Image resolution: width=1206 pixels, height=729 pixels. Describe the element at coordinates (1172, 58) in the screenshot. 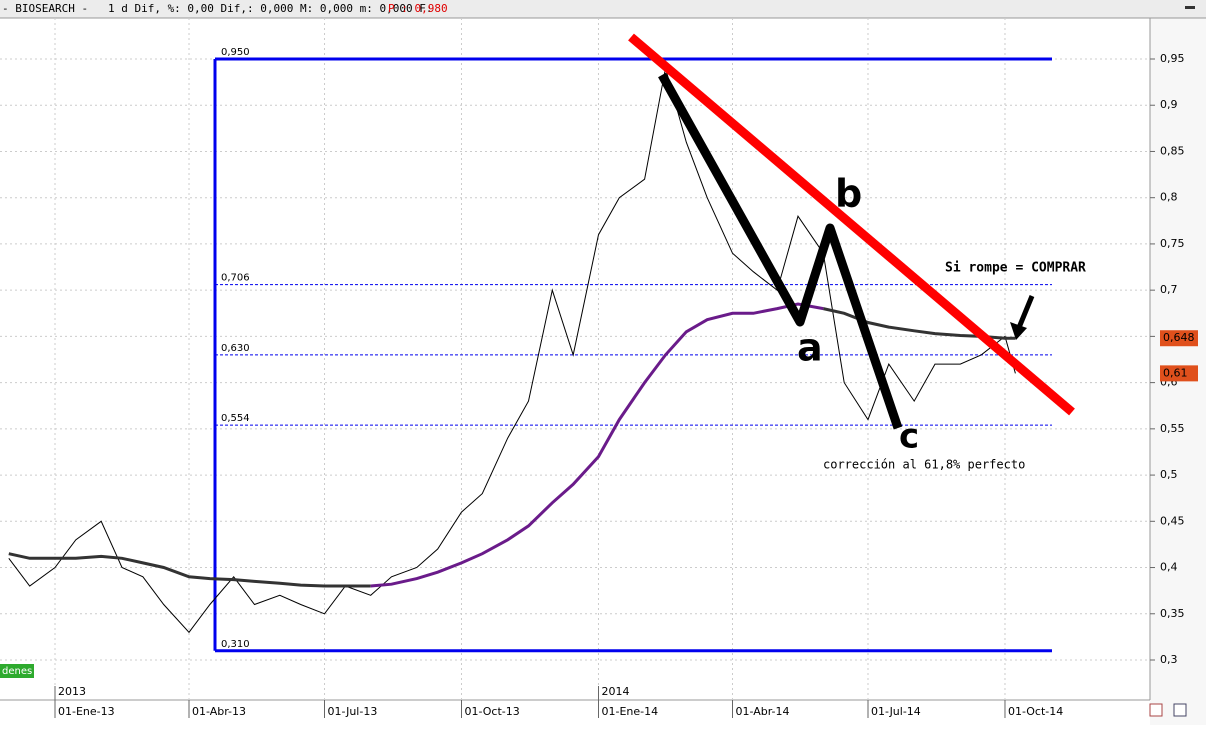

I see `y-tick-label: 0,95` at that location.